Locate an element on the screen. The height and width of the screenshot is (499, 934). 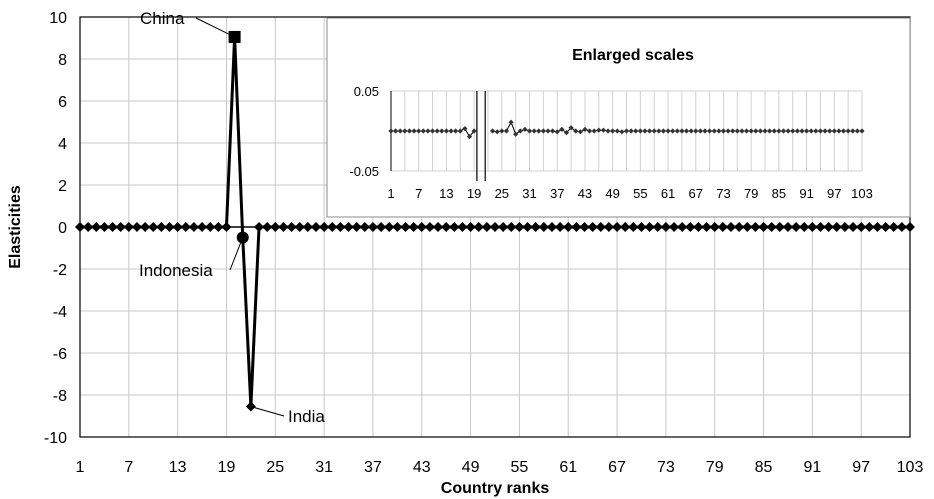
inset-y-tick-label: -0.05 is located at coordinates (364, 171).